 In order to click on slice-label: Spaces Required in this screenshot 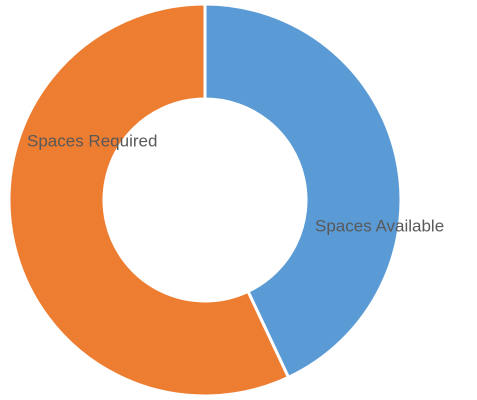, I will do `click(92, 140)`.